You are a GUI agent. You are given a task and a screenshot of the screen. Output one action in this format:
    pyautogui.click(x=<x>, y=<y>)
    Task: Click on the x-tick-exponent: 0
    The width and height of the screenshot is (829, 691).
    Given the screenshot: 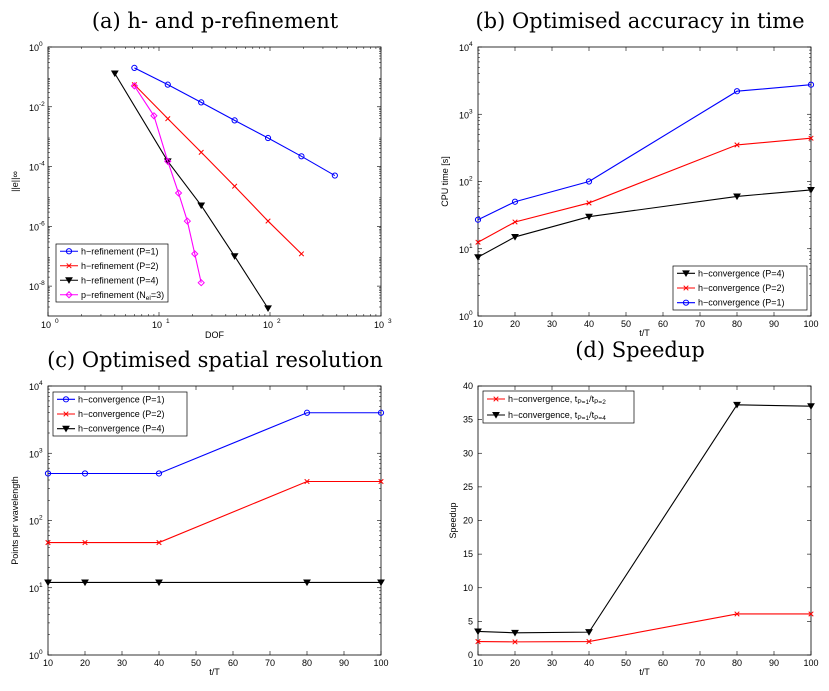 What is the action you would take?
    pyautogui.click(x=57, y=321)
    